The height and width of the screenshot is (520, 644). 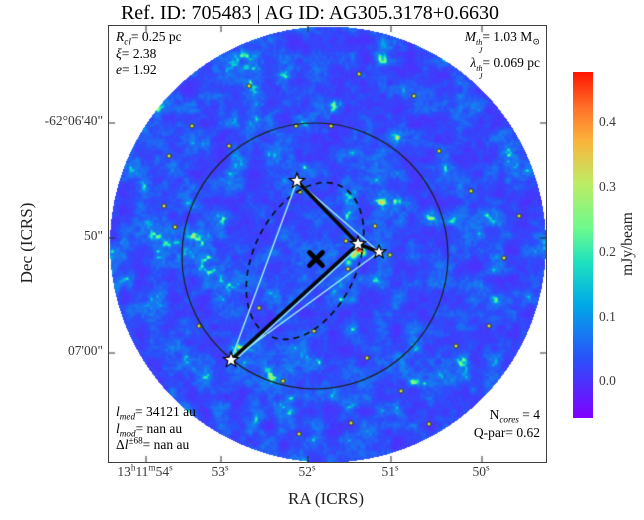 What do you see at coordinates (85, 350) in the screenshot?
I see `y-tick-label: 07'00"` at bounding box center [85, 350].